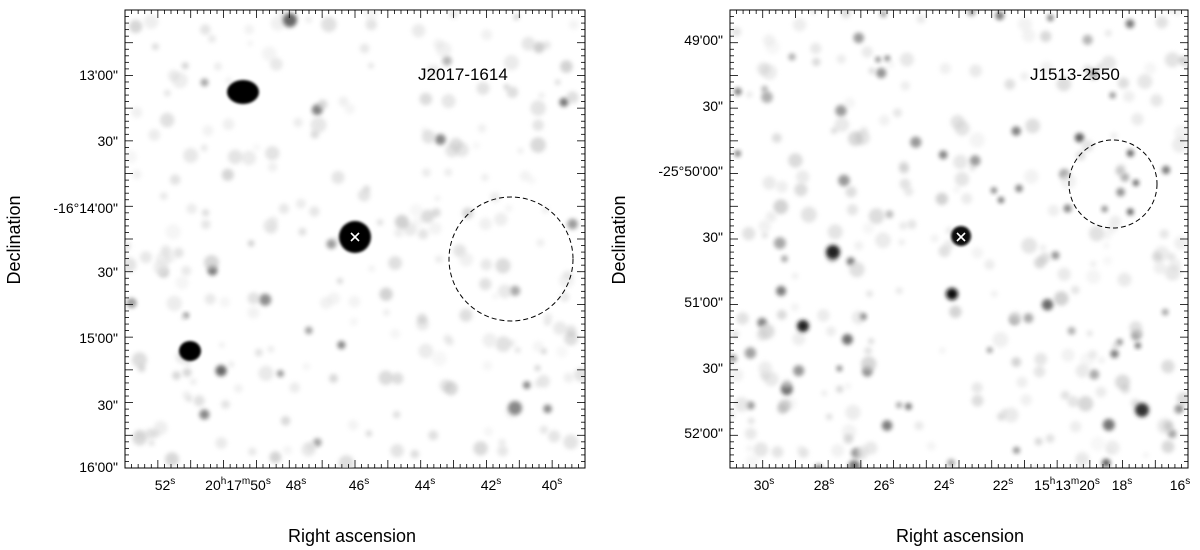 The image size is (1200, 550). What do you see at coordinates (944, 484) in the screenshot?
I see `ra-tick-label: 24s` at bounding box center [944, 484].